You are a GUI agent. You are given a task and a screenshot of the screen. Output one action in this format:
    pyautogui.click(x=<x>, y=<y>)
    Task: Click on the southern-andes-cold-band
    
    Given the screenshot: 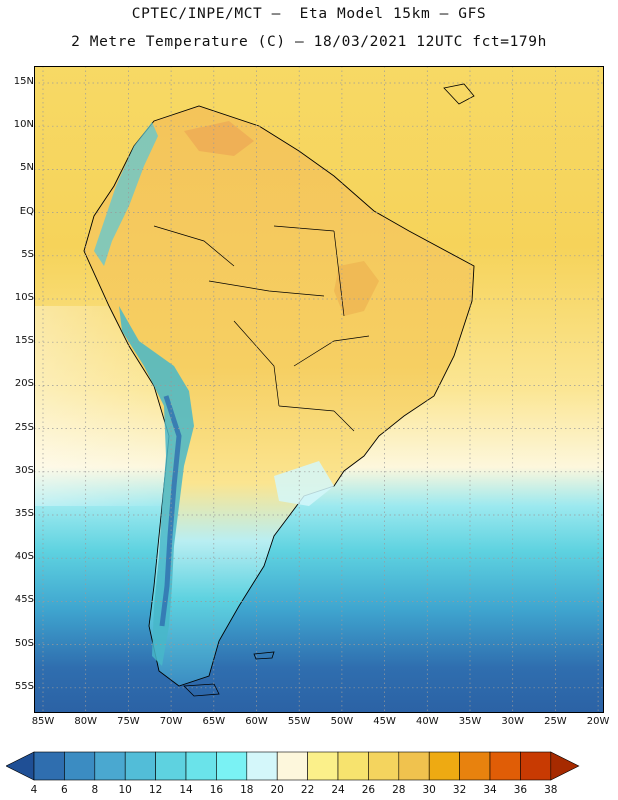 What is the action you would take?
    pyautogui.click(x=156, y=486)
    